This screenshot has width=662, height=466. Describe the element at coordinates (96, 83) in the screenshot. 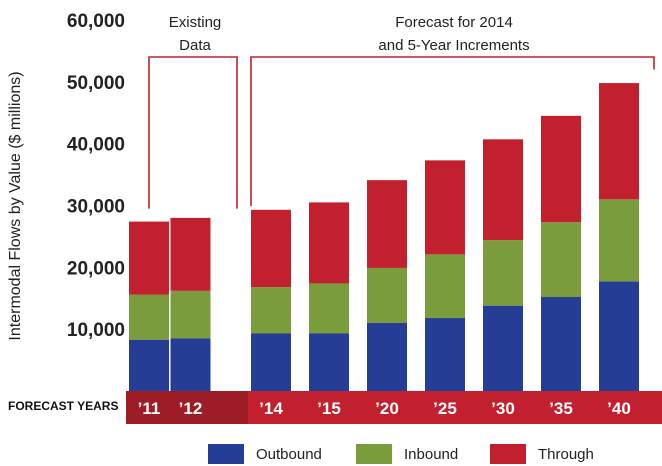

I see `y-tick-label: 50,000` at that location.